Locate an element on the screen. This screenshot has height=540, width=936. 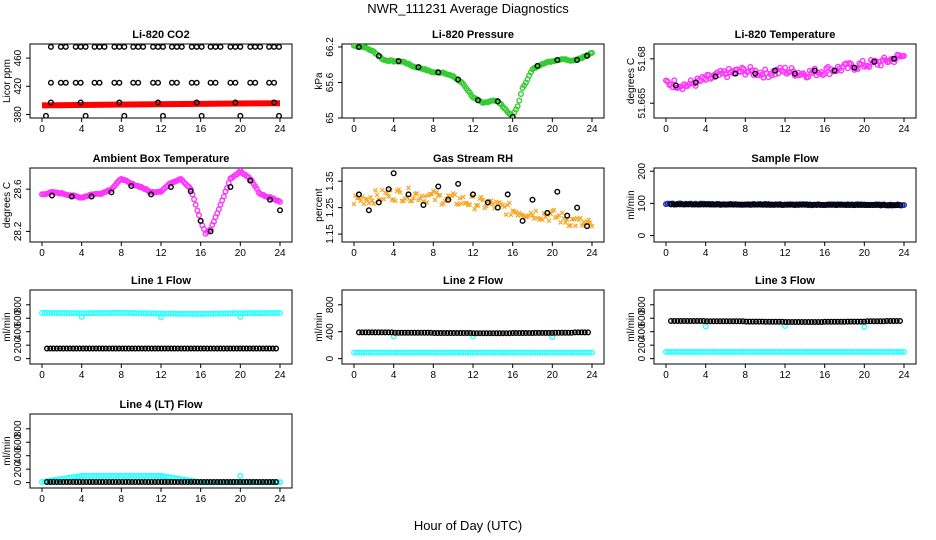
y-axis-label: degrees C is located at coordinates (631, 81).